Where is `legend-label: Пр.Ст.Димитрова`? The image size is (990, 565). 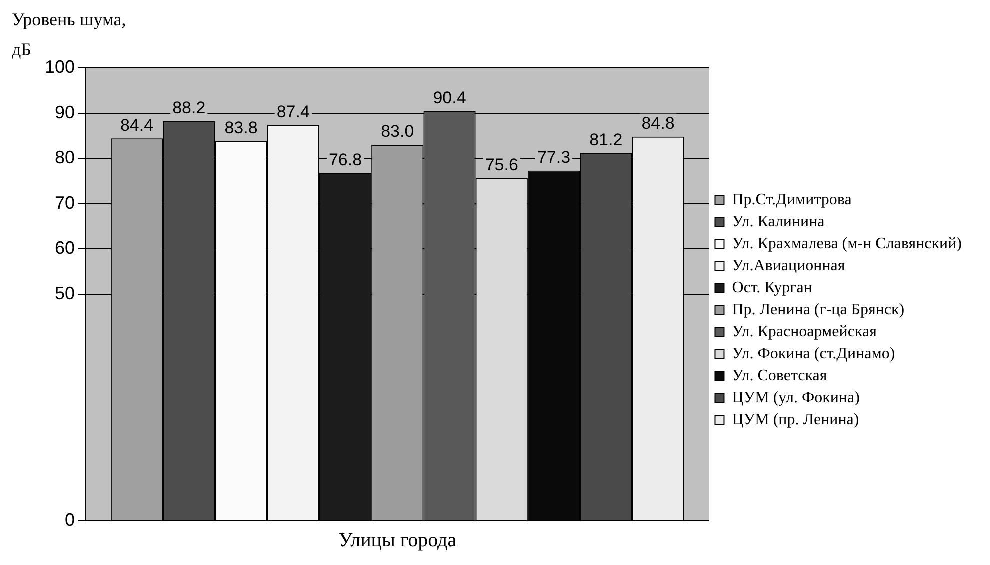 legend-label: Пр.Ст.Димитрова is located at coordinates (792, 200).